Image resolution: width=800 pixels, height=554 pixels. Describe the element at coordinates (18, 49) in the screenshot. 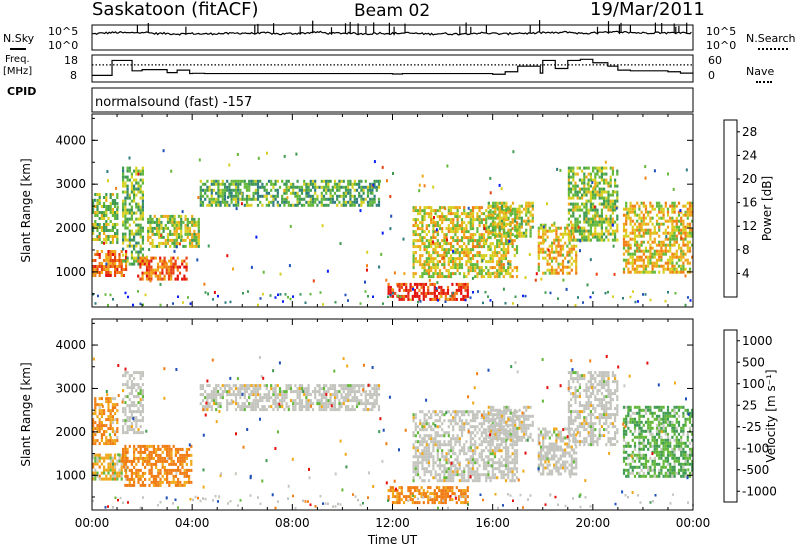

I see `nsky-line-key` at that location.